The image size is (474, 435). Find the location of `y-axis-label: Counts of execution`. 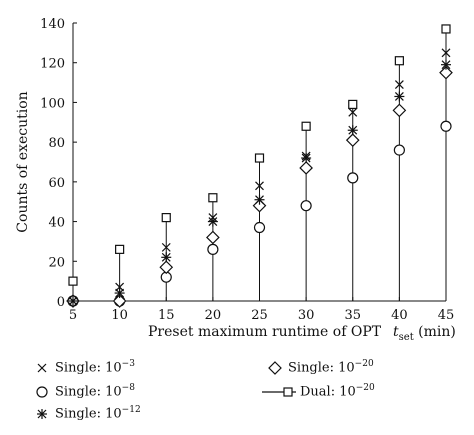

y-axis-label: Counts of execution is located at coordinates (23, 161).